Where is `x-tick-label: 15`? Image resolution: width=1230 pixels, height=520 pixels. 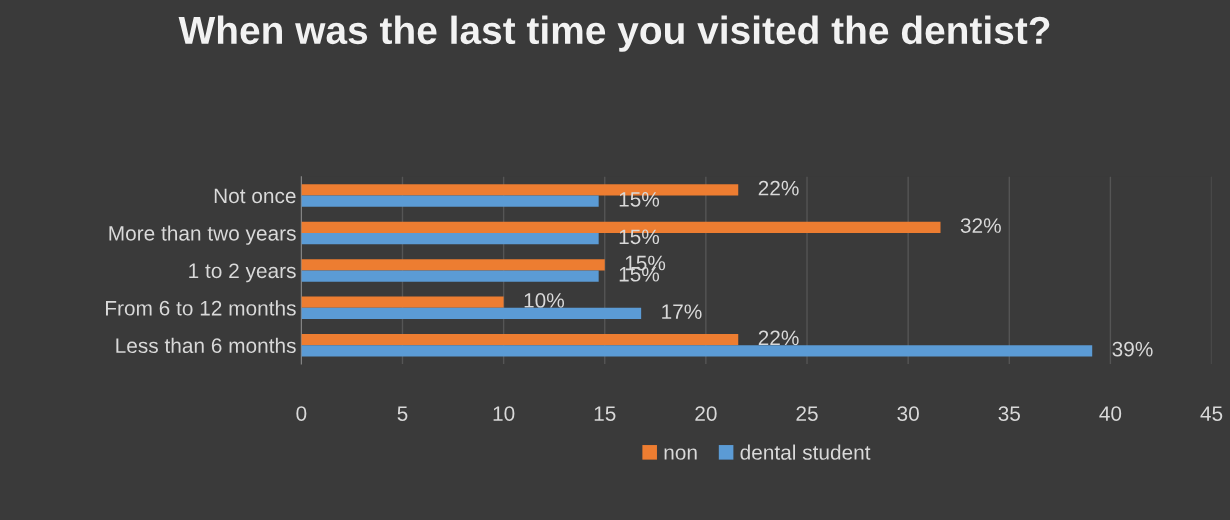 x-tick-label: 15 is located at coordinates (605, 413).